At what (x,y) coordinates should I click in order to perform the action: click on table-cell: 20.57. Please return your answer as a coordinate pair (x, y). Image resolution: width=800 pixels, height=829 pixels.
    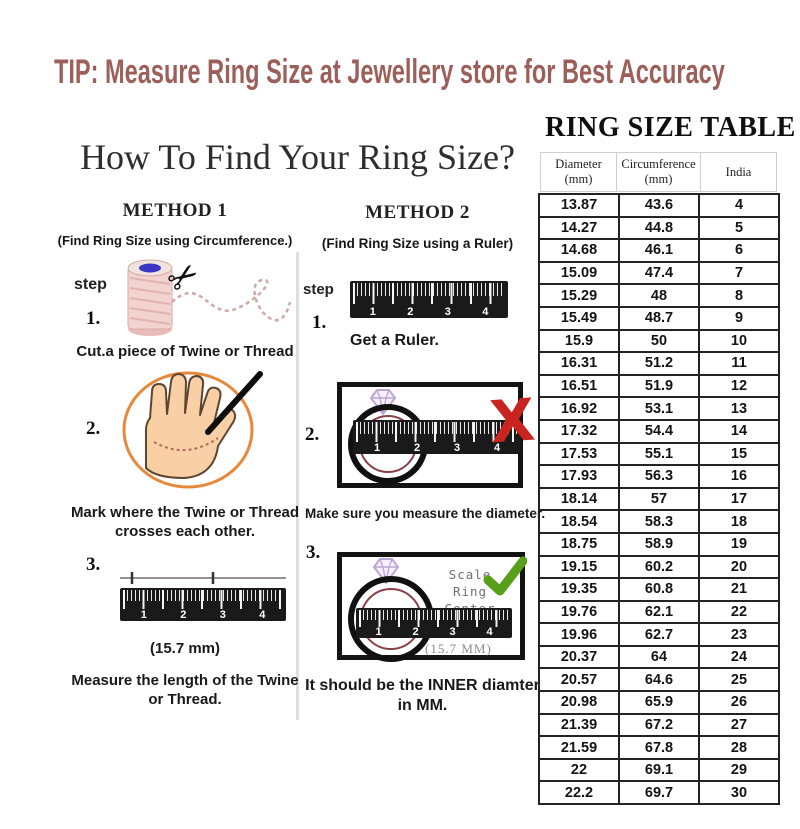
    Looking at the image, I should click on (579, 680).